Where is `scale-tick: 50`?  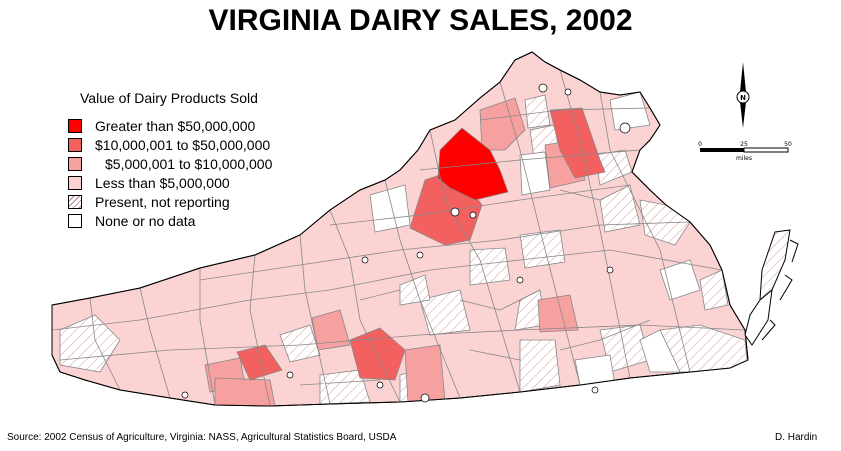
scale-tick: 50 is located at coordinates (788, 144).